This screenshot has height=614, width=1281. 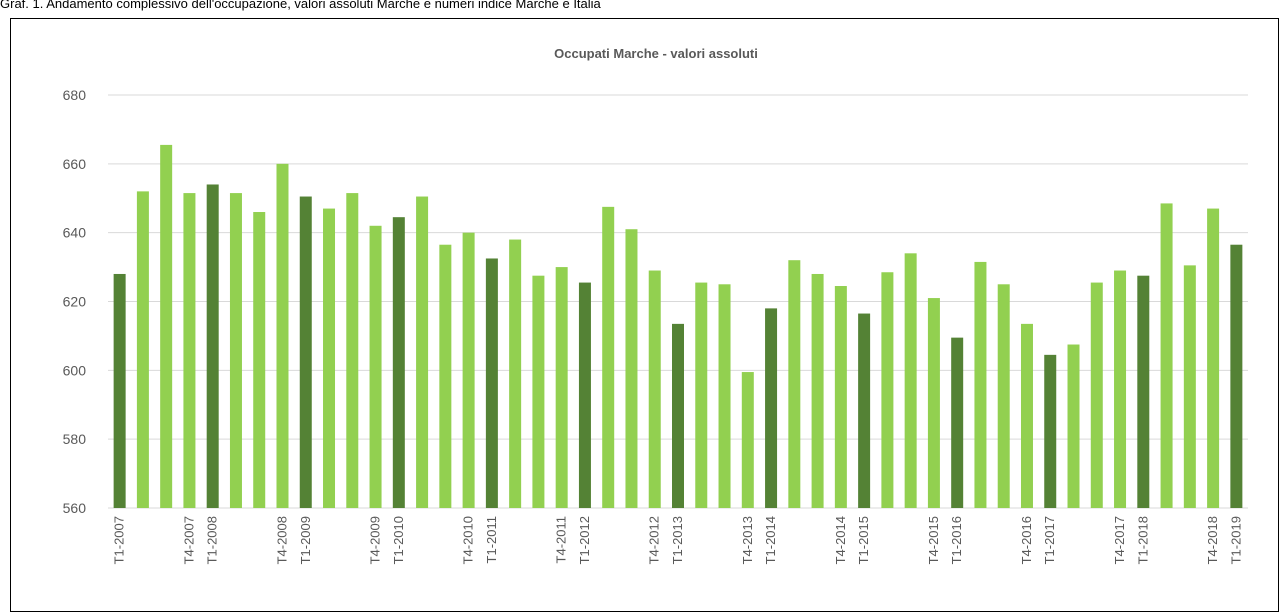 I want to click on x-tick-label: T4-2010, so click(x=468, y=540).